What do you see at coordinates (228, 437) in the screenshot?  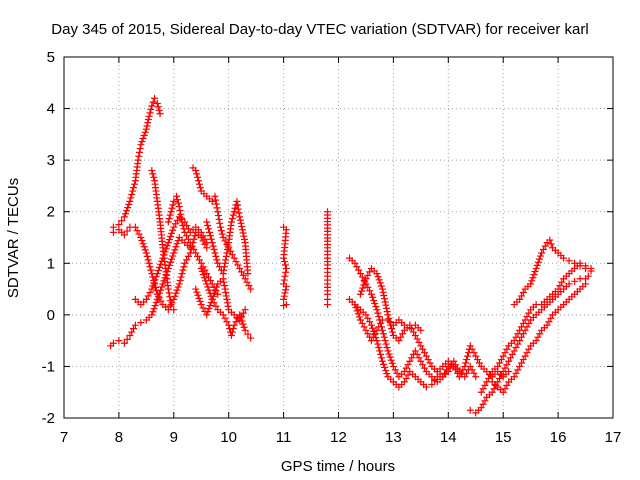 I see `x-tick-label: 10` at bounding box center [228, 437].